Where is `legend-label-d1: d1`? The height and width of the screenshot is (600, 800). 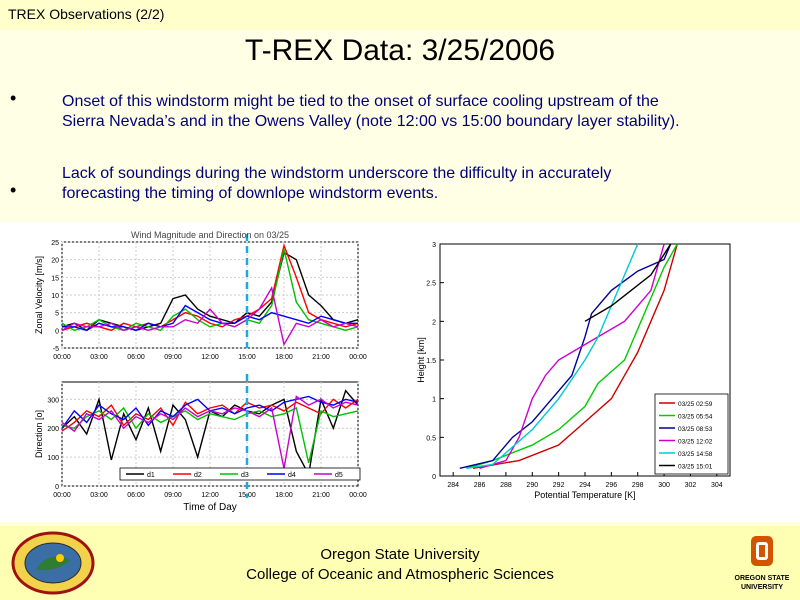 legend-label-d1: d1 is located at coordinates (151, 475).